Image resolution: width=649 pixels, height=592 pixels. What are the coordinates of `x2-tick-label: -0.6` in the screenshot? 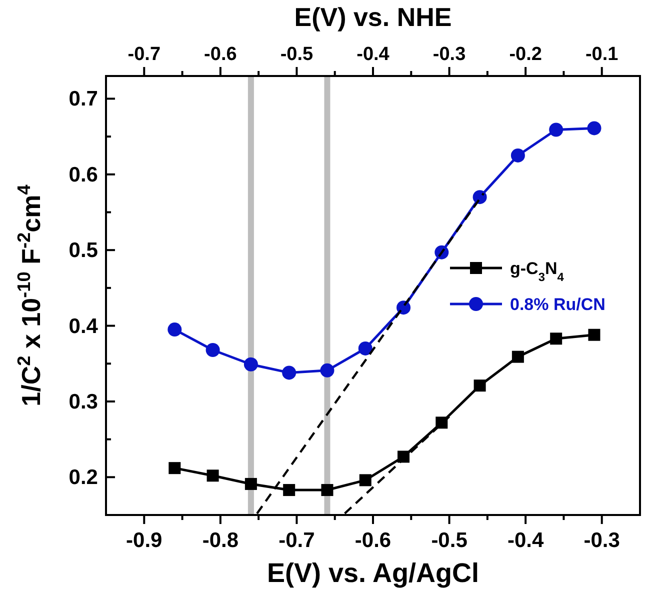 It's located at (220, 54).